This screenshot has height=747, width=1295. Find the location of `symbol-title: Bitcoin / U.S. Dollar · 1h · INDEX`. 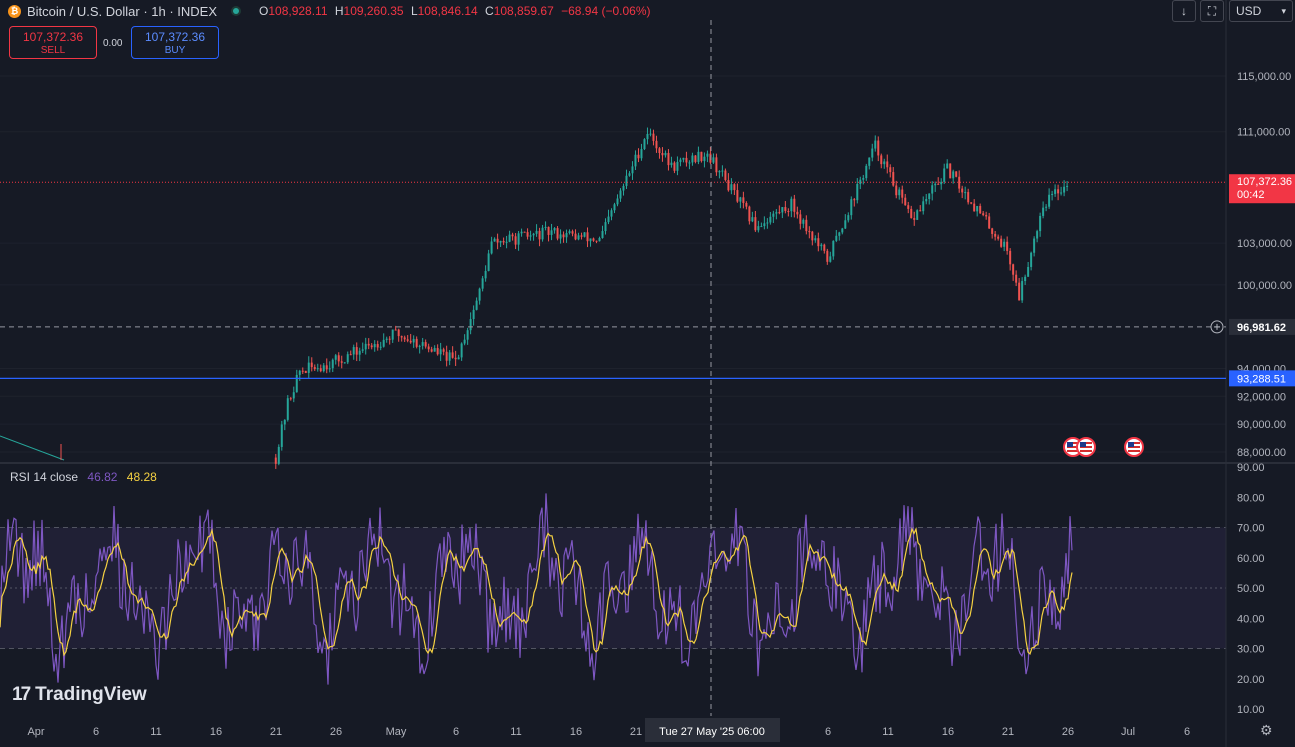

symbol-title: Bitcoin / U.S. Dollar · 1h · INDEX is located at coordinates (122, 11).